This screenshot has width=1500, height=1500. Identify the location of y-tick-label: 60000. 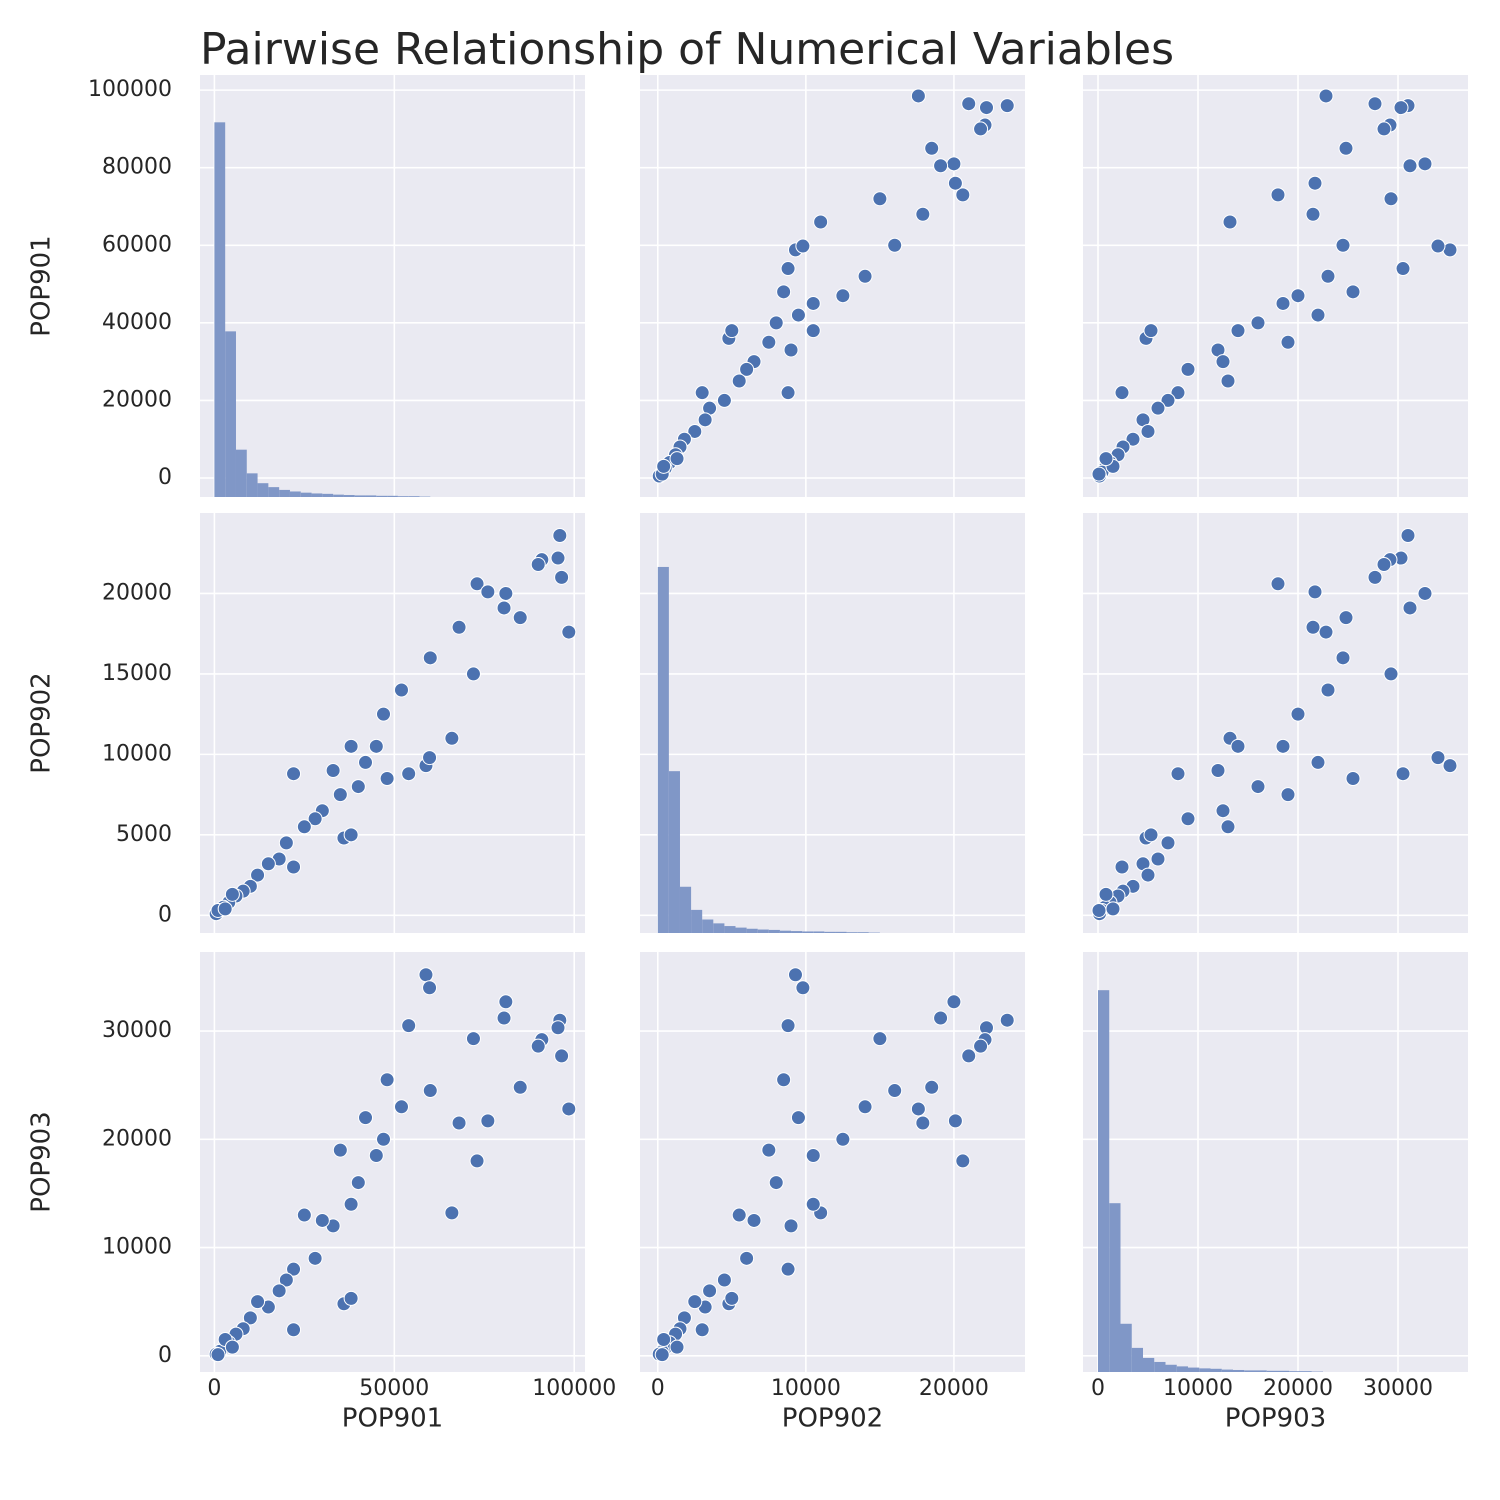
(137, 244).